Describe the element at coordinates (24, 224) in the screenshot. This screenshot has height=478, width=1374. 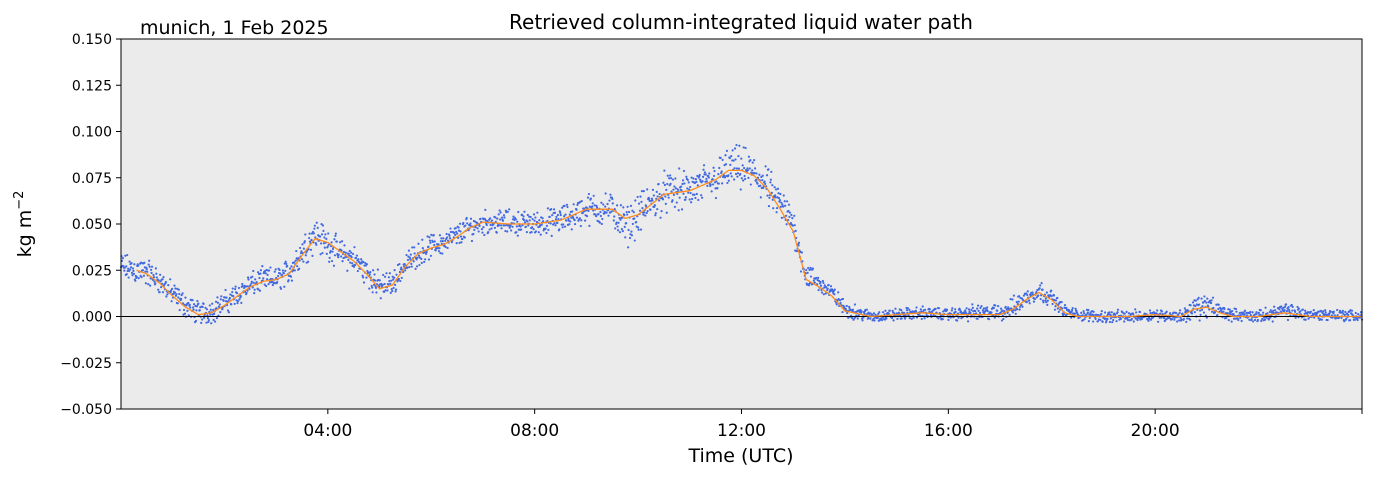
I see `y-axis-label: kg m−2` at that location.